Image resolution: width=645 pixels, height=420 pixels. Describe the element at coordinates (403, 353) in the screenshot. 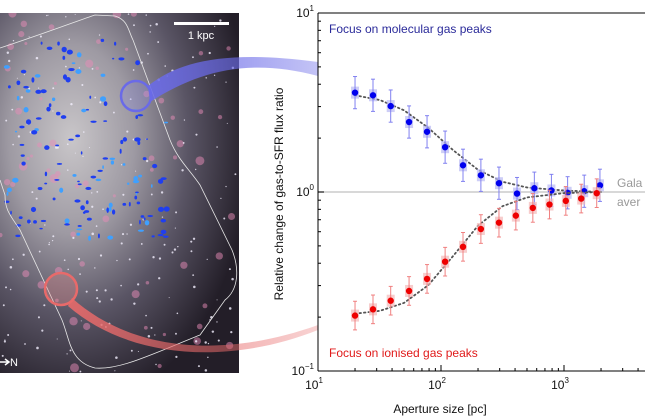

I see `legend-ionised: Focus on ionised gas peaks` at that location.